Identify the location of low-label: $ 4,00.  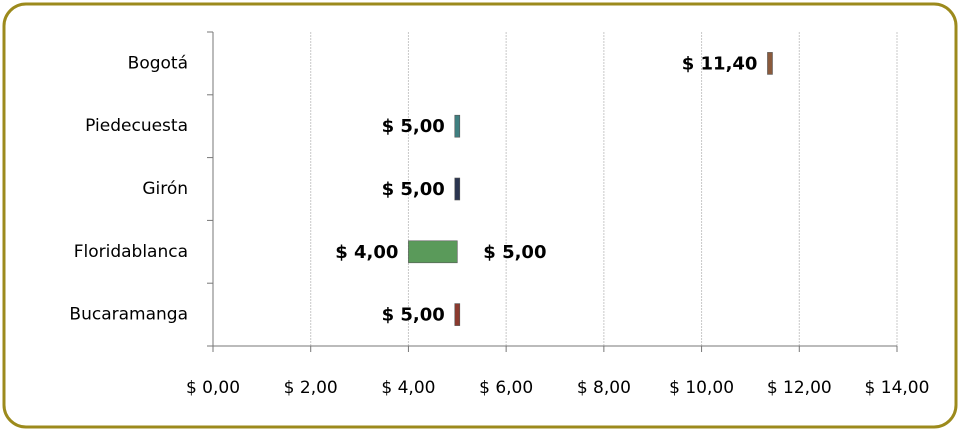
(366, 252).